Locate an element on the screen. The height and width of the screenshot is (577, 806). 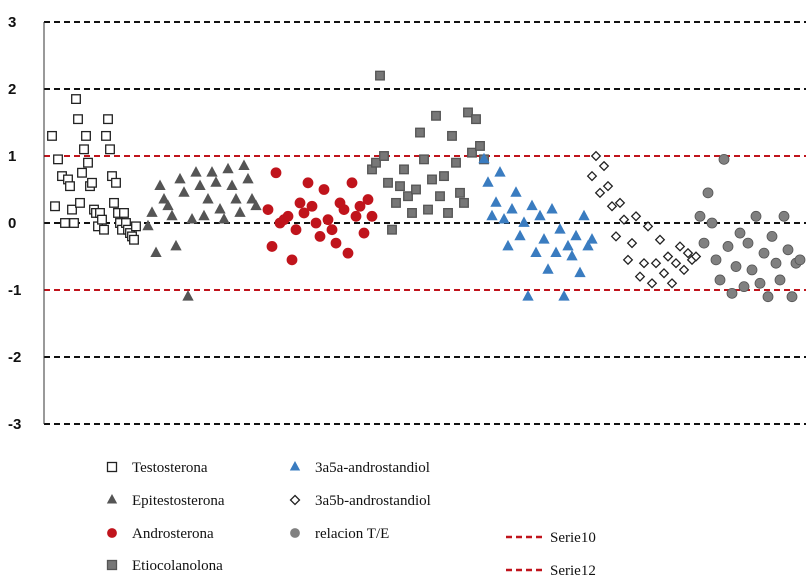
legend-label: 3a5b-androstandiol is located at coordinates (373, 501).